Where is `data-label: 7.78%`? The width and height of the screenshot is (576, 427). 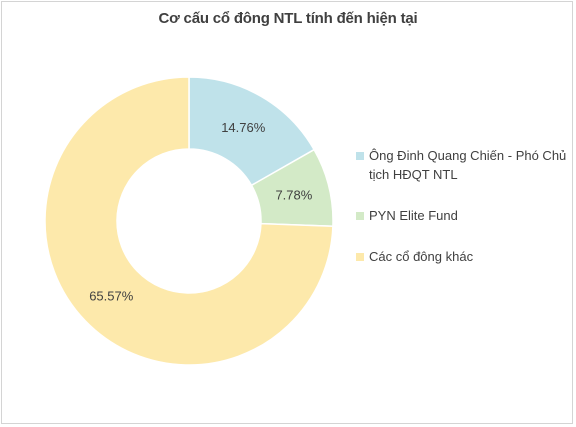
data-label: 7.78% is located at coordinates (293, 195).